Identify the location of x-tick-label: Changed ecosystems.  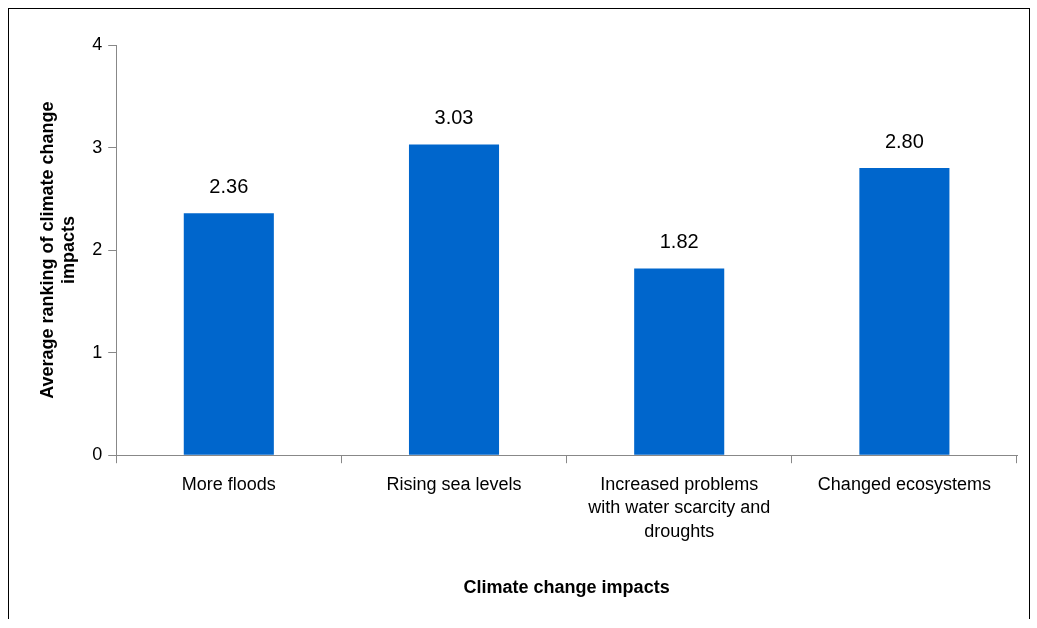
(904, 483).